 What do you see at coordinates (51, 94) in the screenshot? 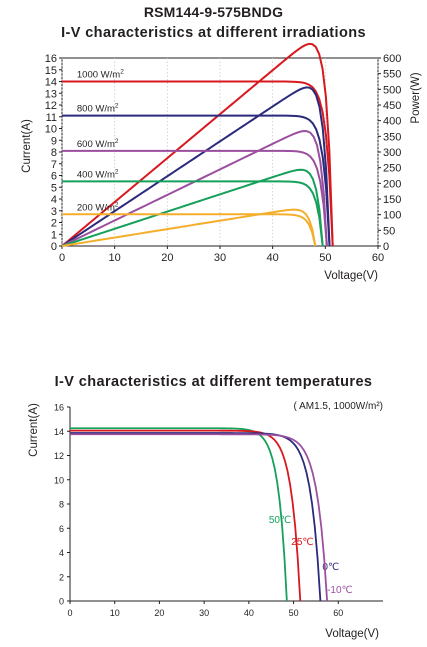
I see `y-tick-label: 13` at bounding box center [51, 94].